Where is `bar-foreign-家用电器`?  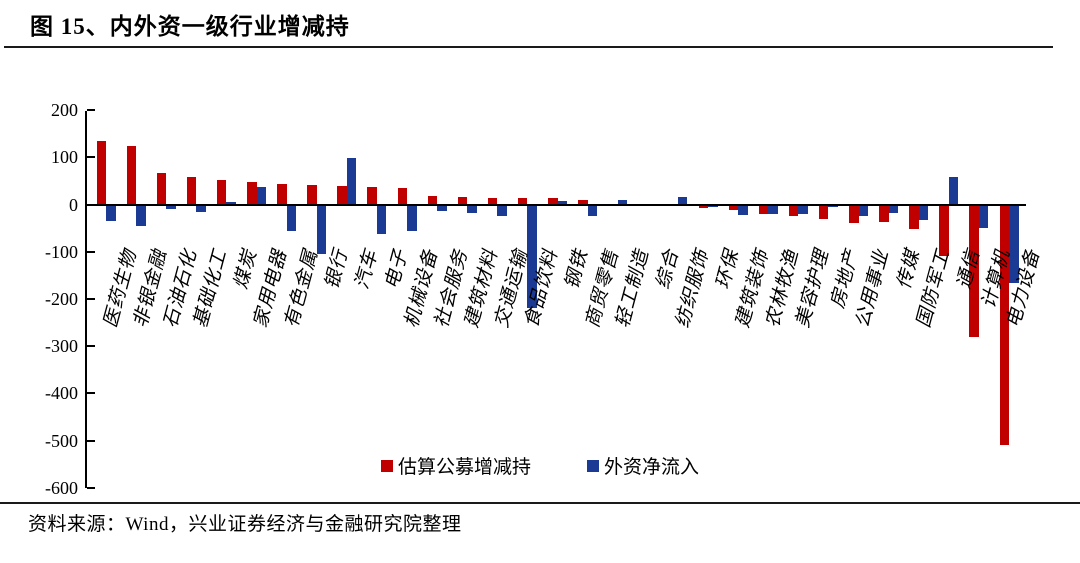 bar-foreign-家用电器 is located at coordinates (261, 195).